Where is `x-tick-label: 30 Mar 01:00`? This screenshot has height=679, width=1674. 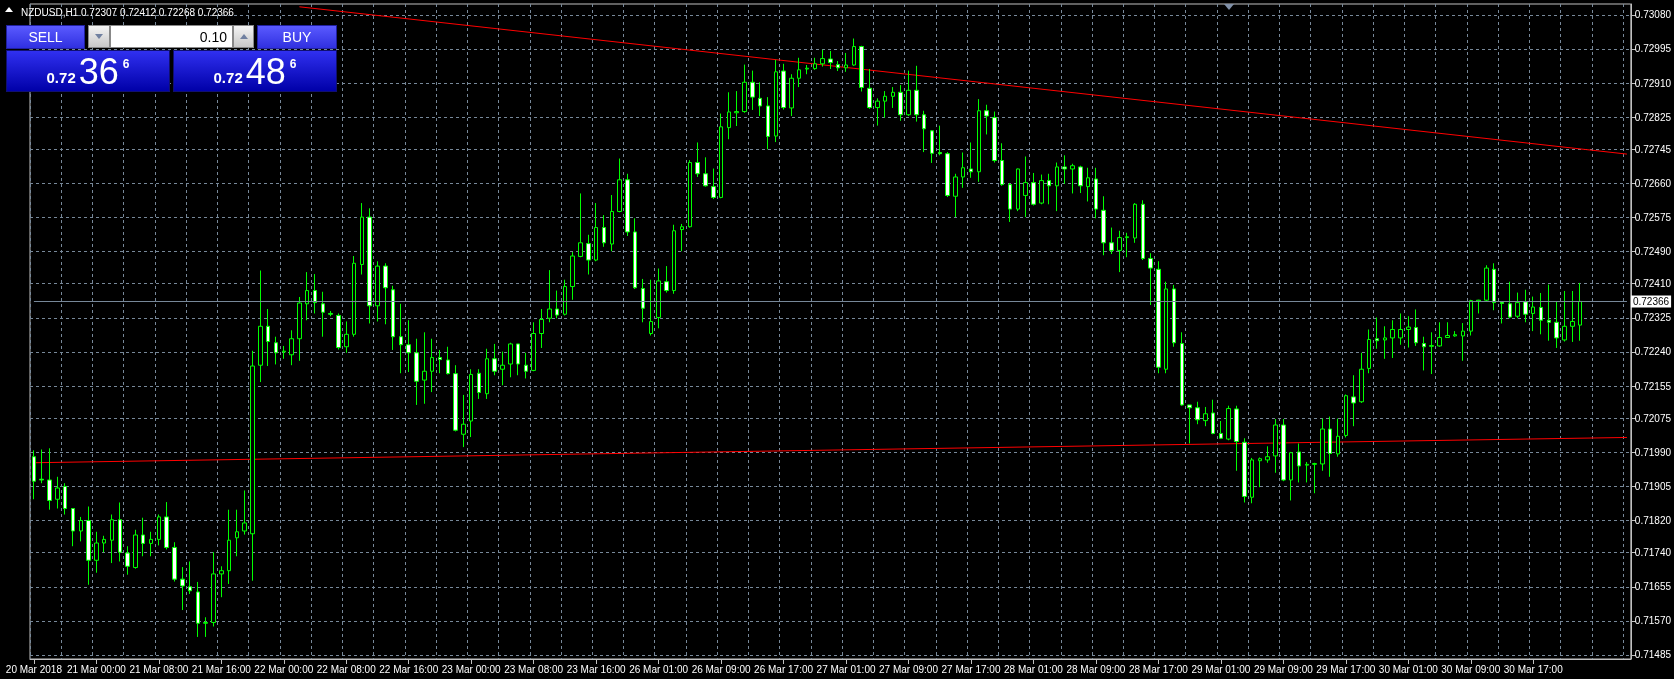
x-tick-label: 30 Mar 01:00 is located at coordinates (1408, 669).